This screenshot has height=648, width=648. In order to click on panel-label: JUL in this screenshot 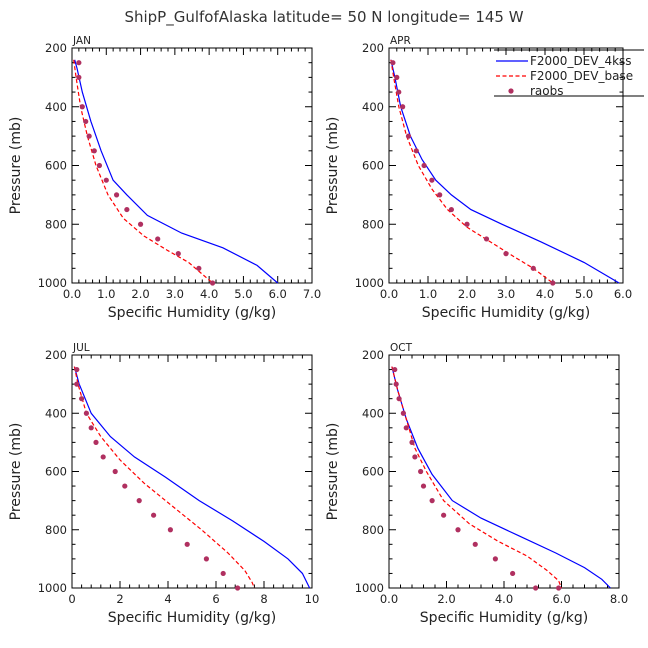, I will do `click(81, 348)`.